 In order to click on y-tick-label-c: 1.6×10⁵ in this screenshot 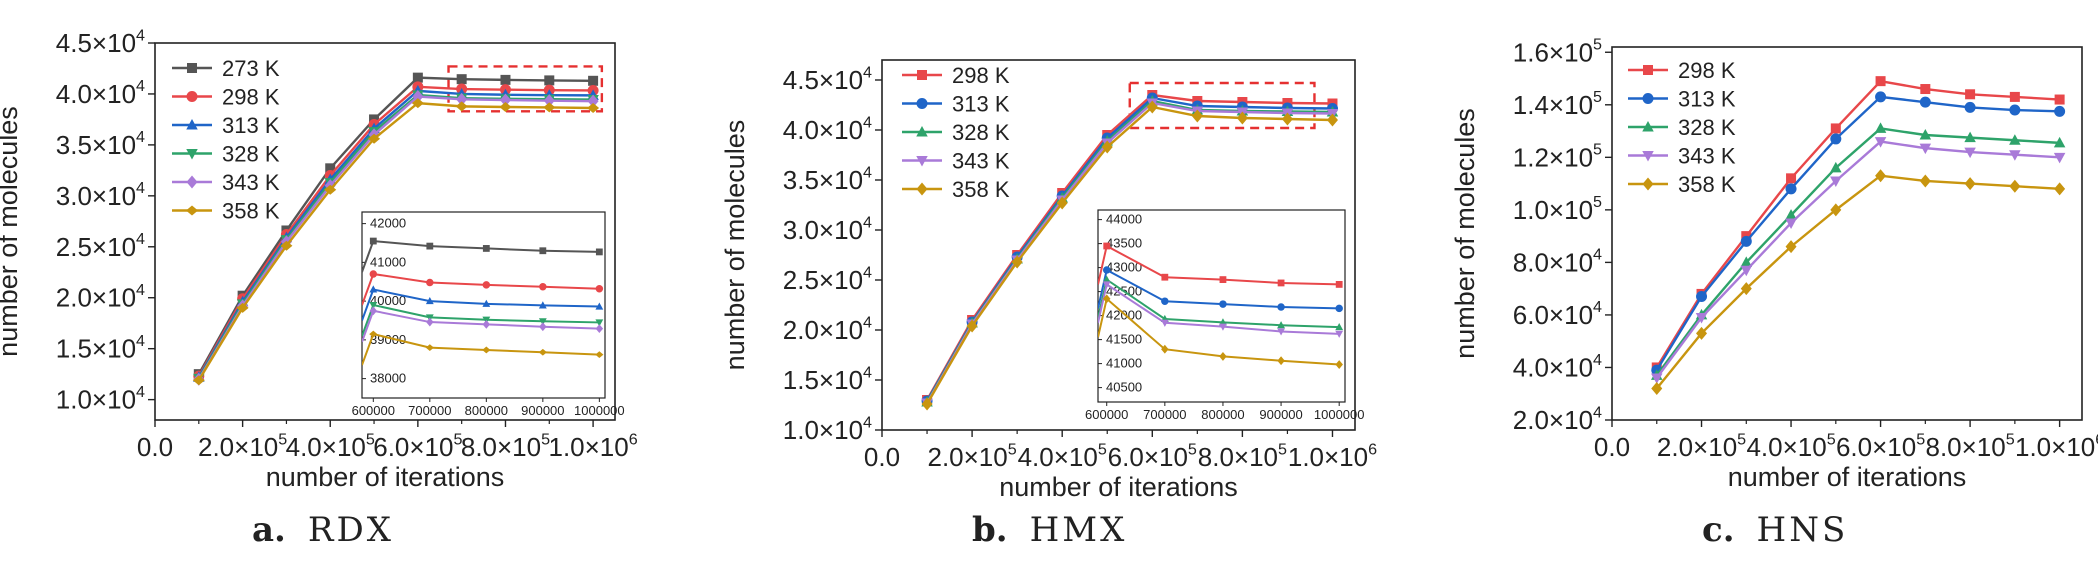, I will do `click(1557, 52)`.